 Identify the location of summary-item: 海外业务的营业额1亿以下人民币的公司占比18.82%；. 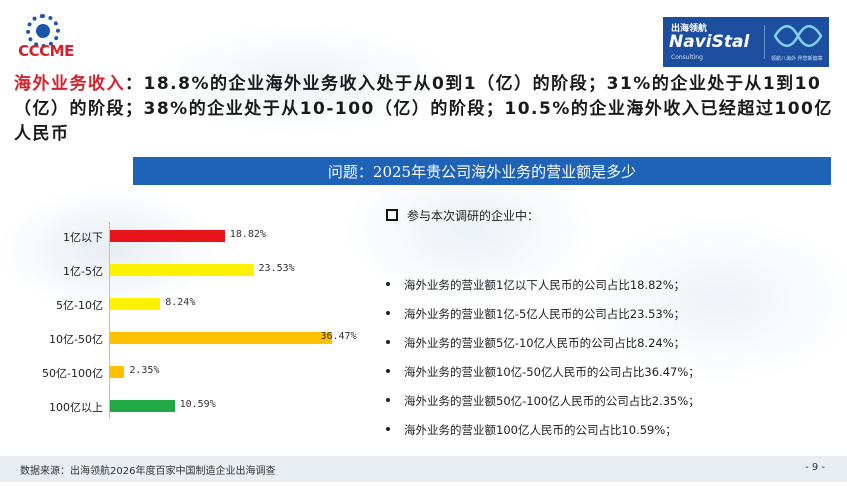
(535, 285).